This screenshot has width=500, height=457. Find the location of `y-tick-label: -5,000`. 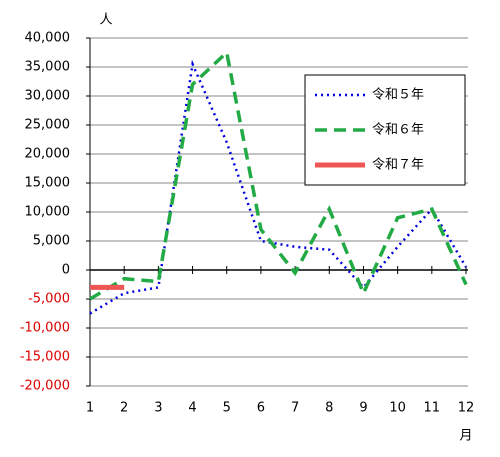

y-tick-label: -5,000 is located at coordinates (49, 299).